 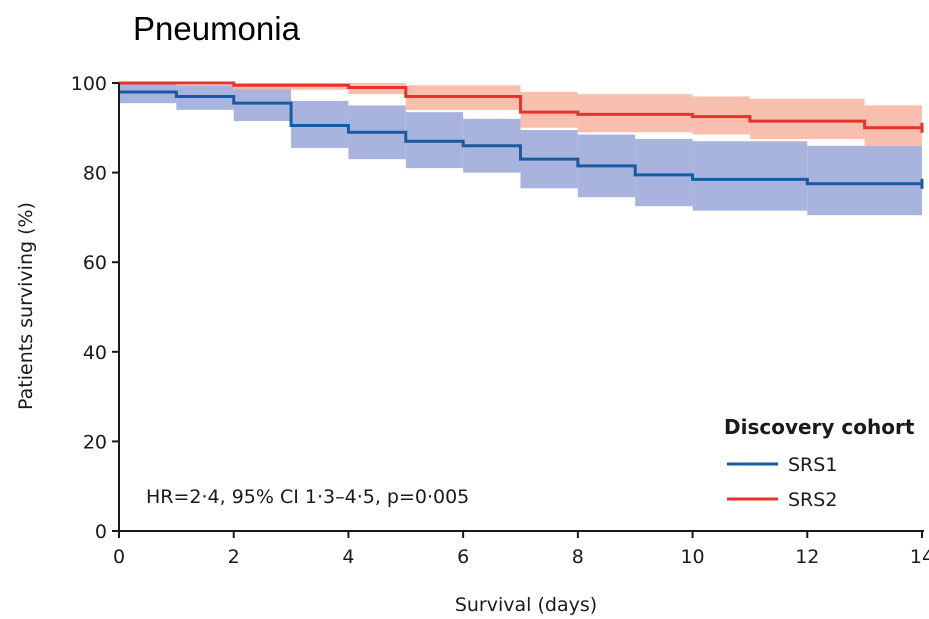 I want to click on legend-title: Discovery cohort, so click(x=819, y=427).